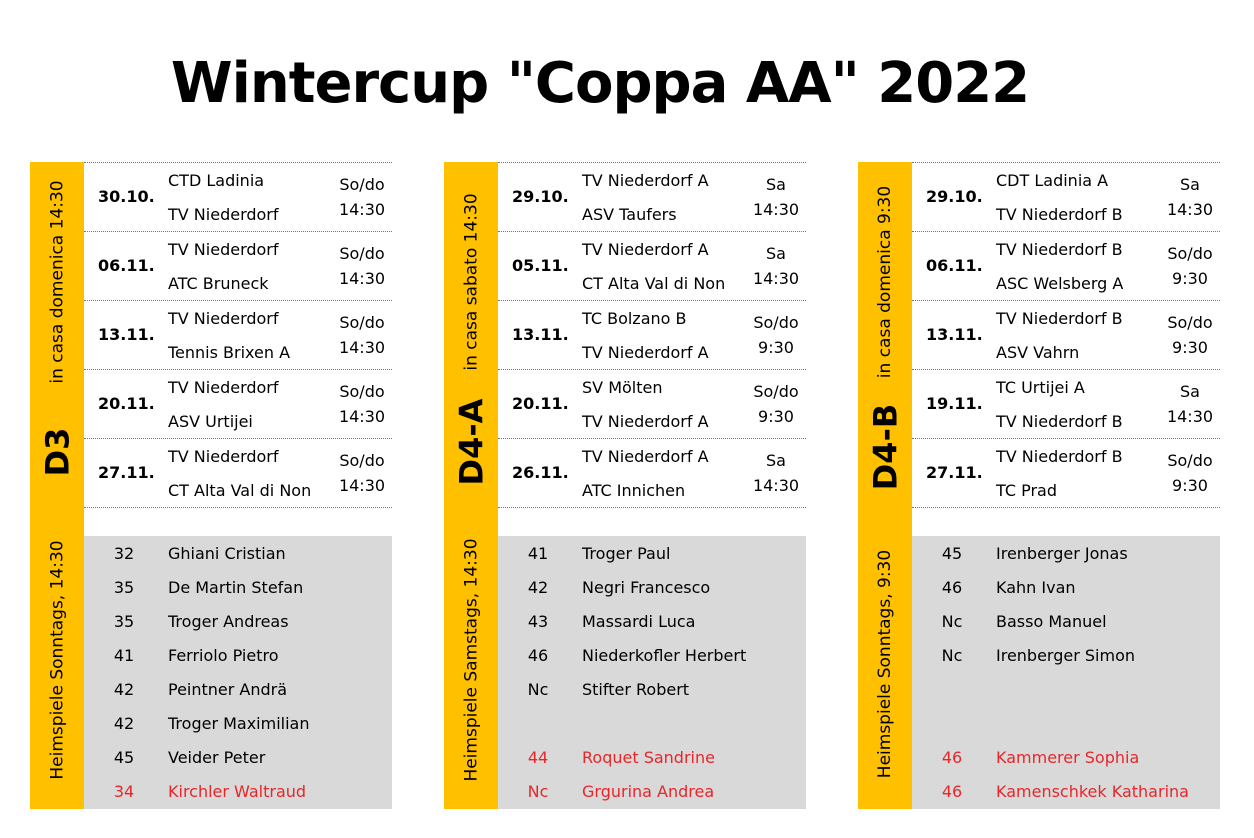 The width and height of the screenshot is (1254, 838). I want to click on player-name: Roquet Sandrine, so click(648, 757).